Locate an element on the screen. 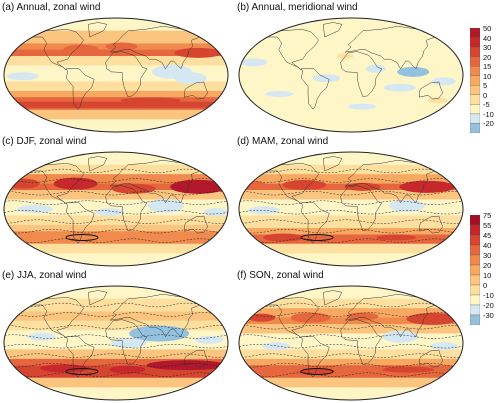 This screenshot has width=500, height=403. map-jja-zonal is located at coordinates (116, 343).